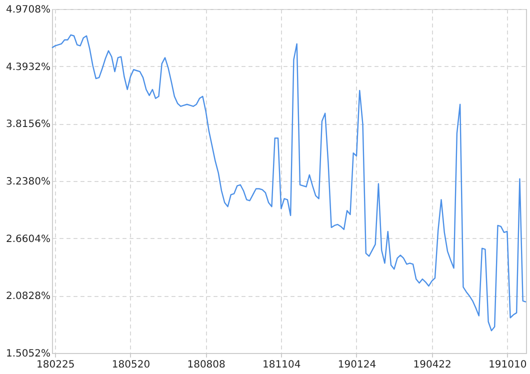  What do you see at coordinates (28, 67) in the screenshot?
I see `y-tick-label: 4.3932%` at bounding box center [28, 67].